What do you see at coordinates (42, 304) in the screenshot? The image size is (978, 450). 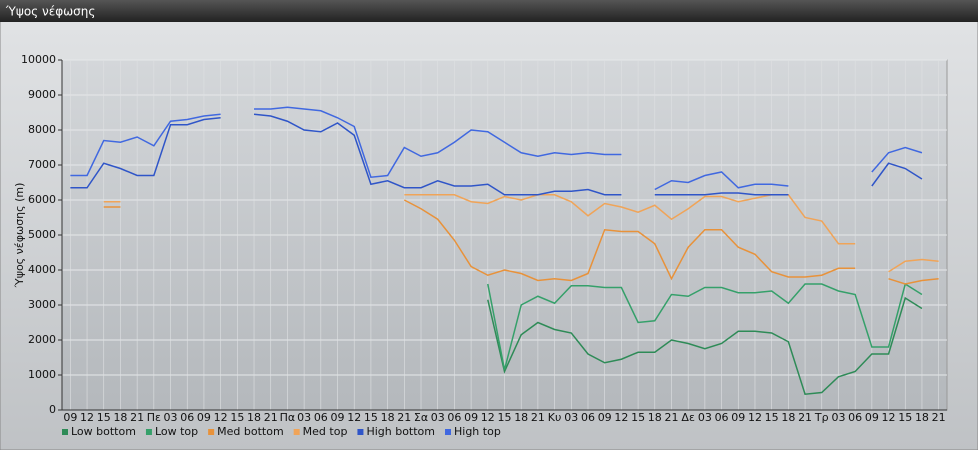 I see `y-tick-label: 3000` at bounding box center [42, 304].